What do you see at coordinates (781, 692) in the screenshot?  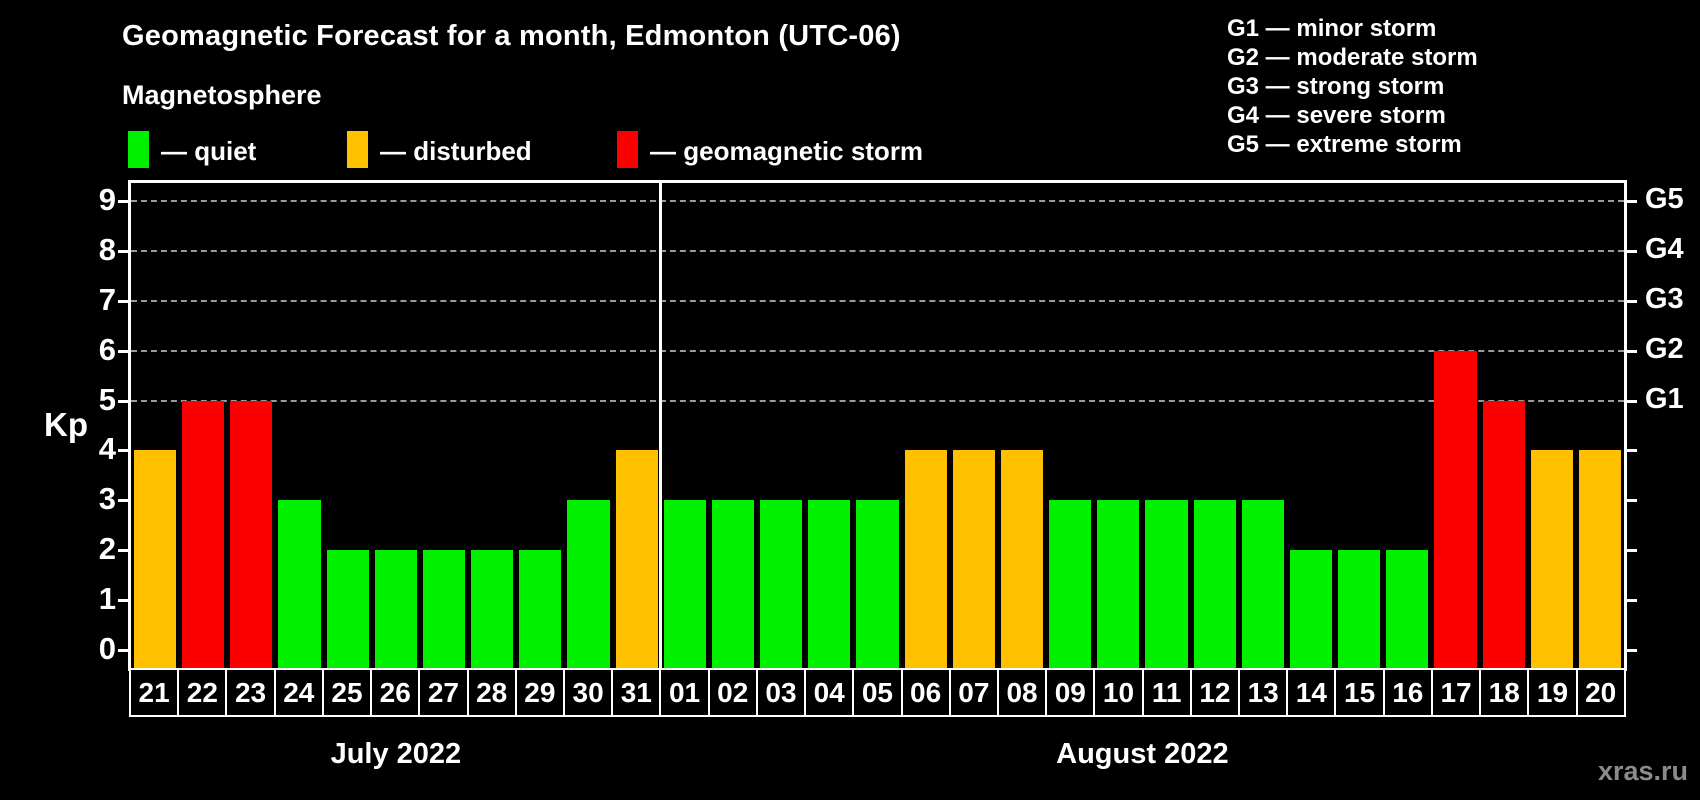 I see `day-cell-03: 03` at bounding box center [781, 692].